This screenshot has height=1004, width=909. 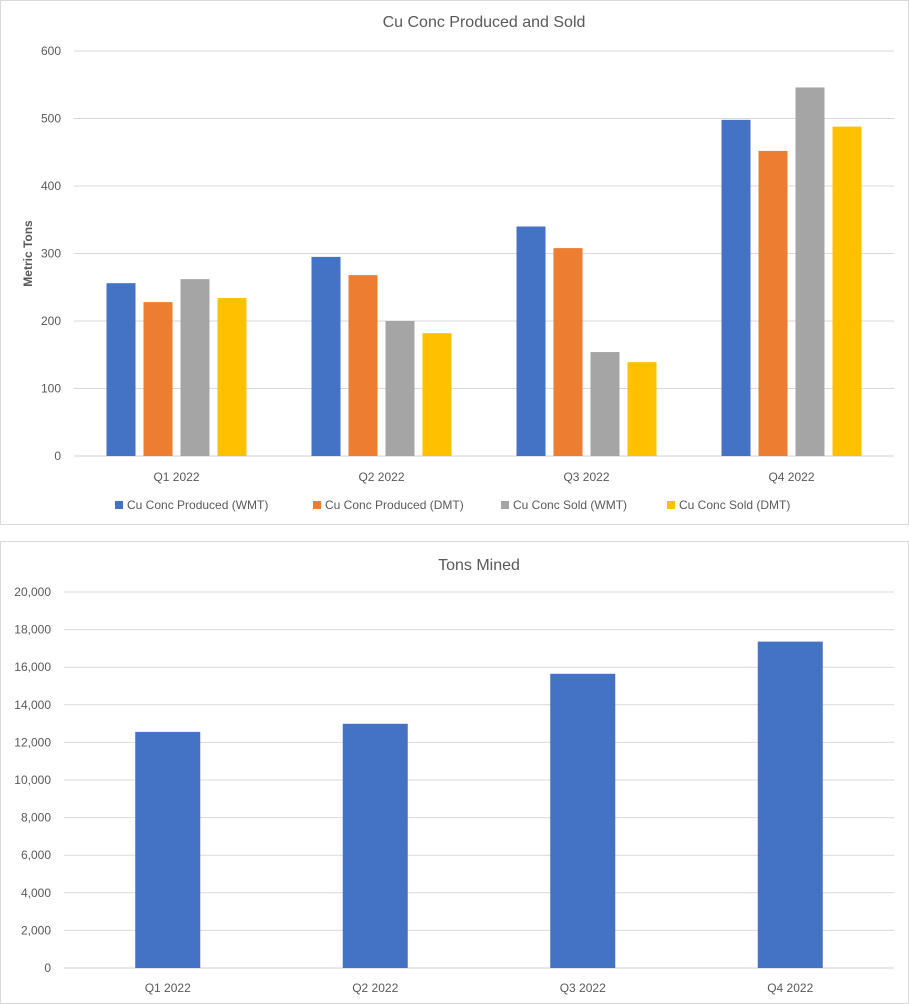 What do you see at coordinates (479, 565) in the screenshot?
I see `chart-title: Tons Mined` at bounding box center [479, 565].